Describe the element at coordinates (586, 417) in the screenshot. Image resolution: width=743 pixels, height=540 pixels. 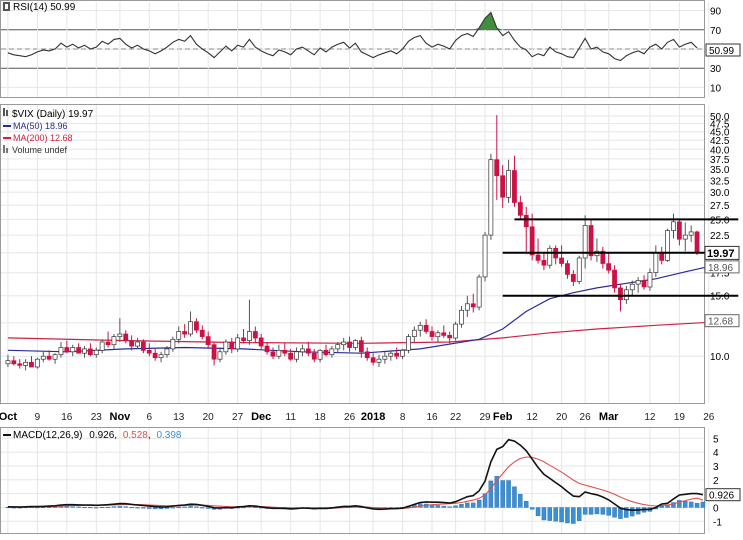
I see `x-axis-label: 26` at that location.